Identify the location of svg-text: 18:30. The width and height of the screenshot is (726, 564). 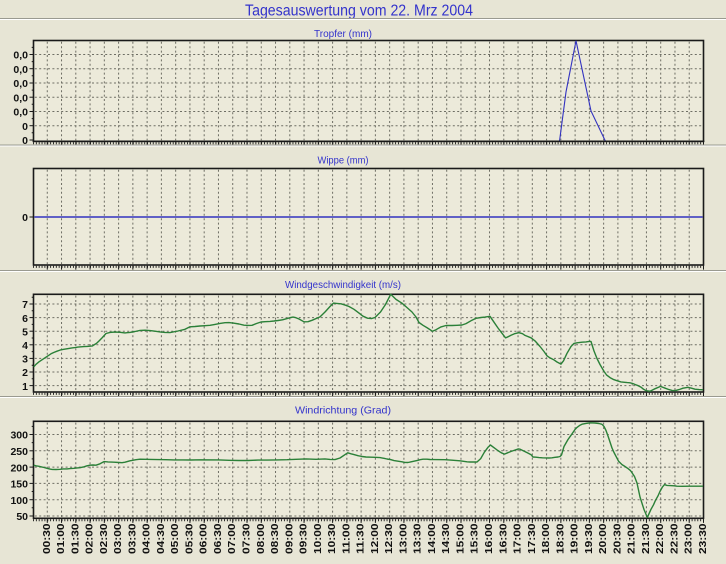
(560, 538).